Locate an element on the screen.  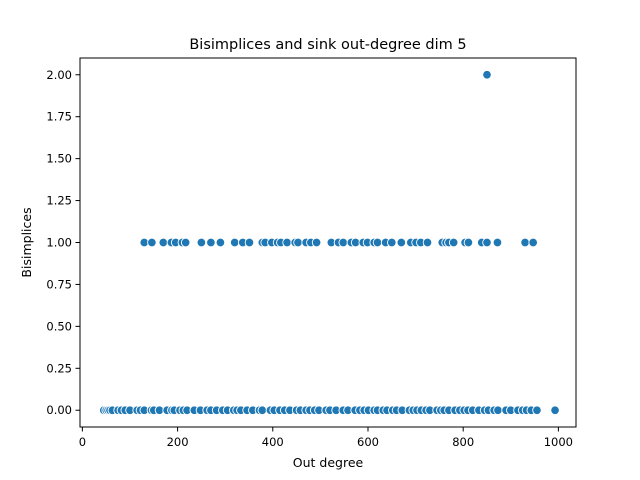
y-axis-ticks: 0.00 0.25 0.50 0.75 1.00 1.25 1.50 1.75 2.00 is located at coordinates (63, 242).